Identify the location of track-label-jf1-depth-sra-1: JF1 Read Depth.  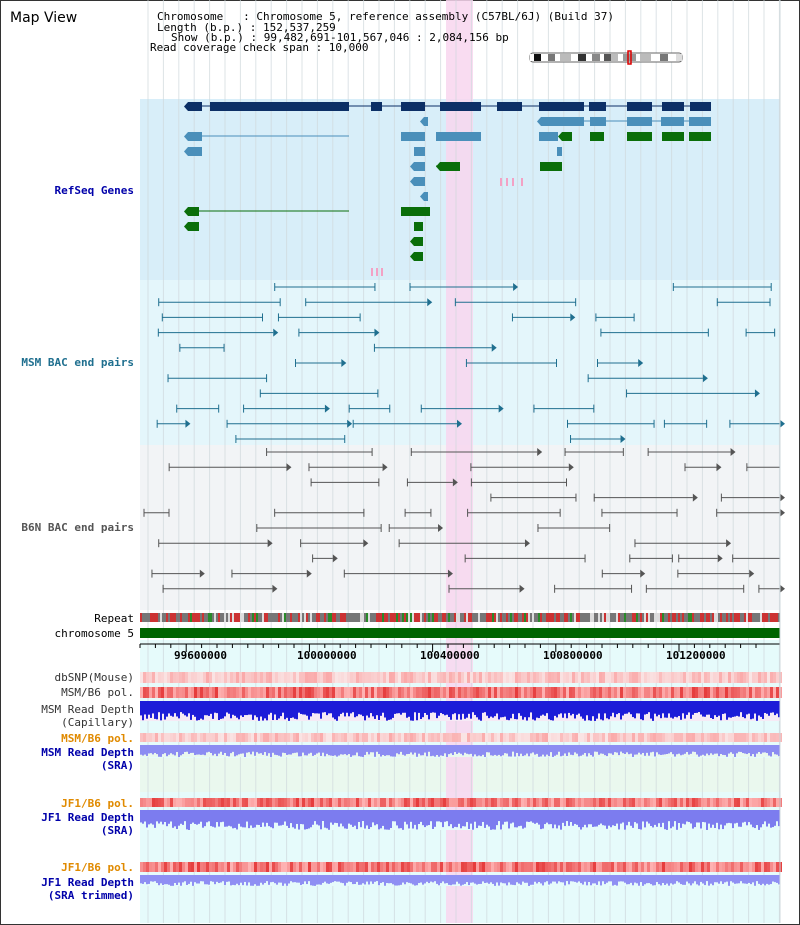
(87, 817).